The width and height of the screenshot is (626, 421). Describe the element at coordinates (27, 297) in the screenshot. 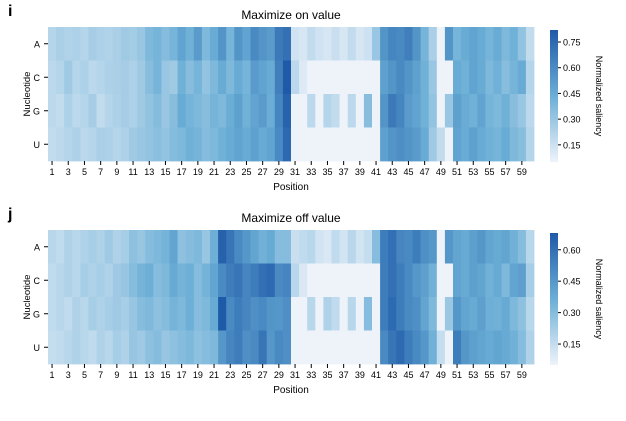

I see `y-axis-label: Nucleotide` at that location.